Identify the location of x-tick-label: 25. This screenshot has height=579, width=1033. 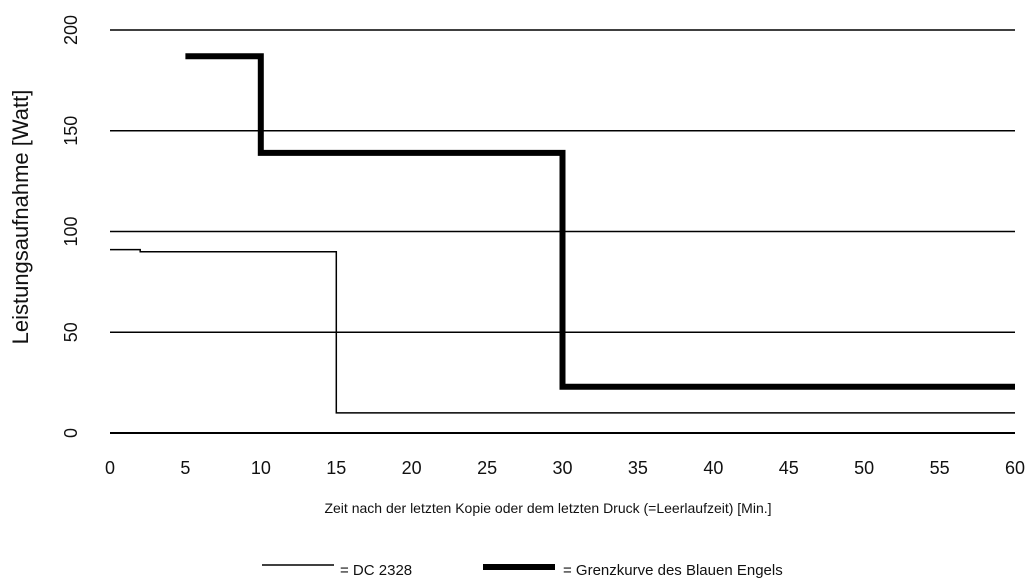
(487, 468).